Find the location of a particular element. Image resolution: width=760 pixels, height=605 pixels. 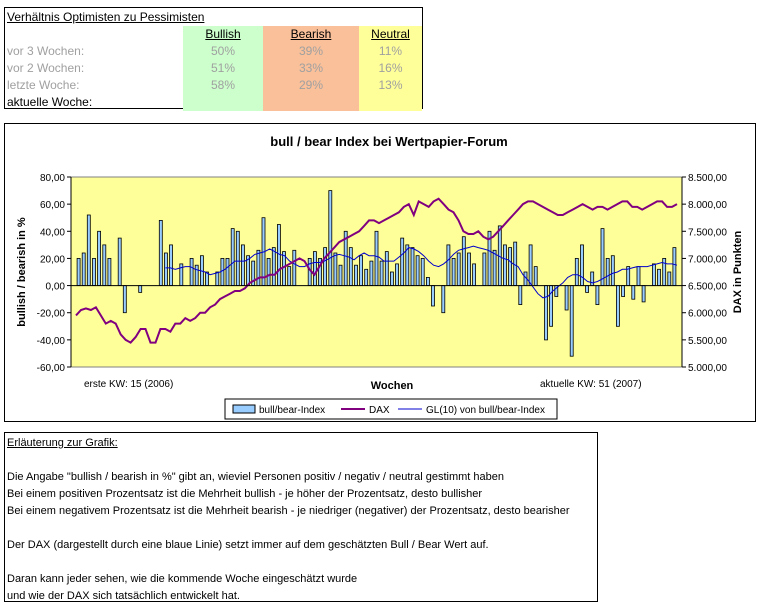

bearish-value: 29% is located at coordinates (311, 85).